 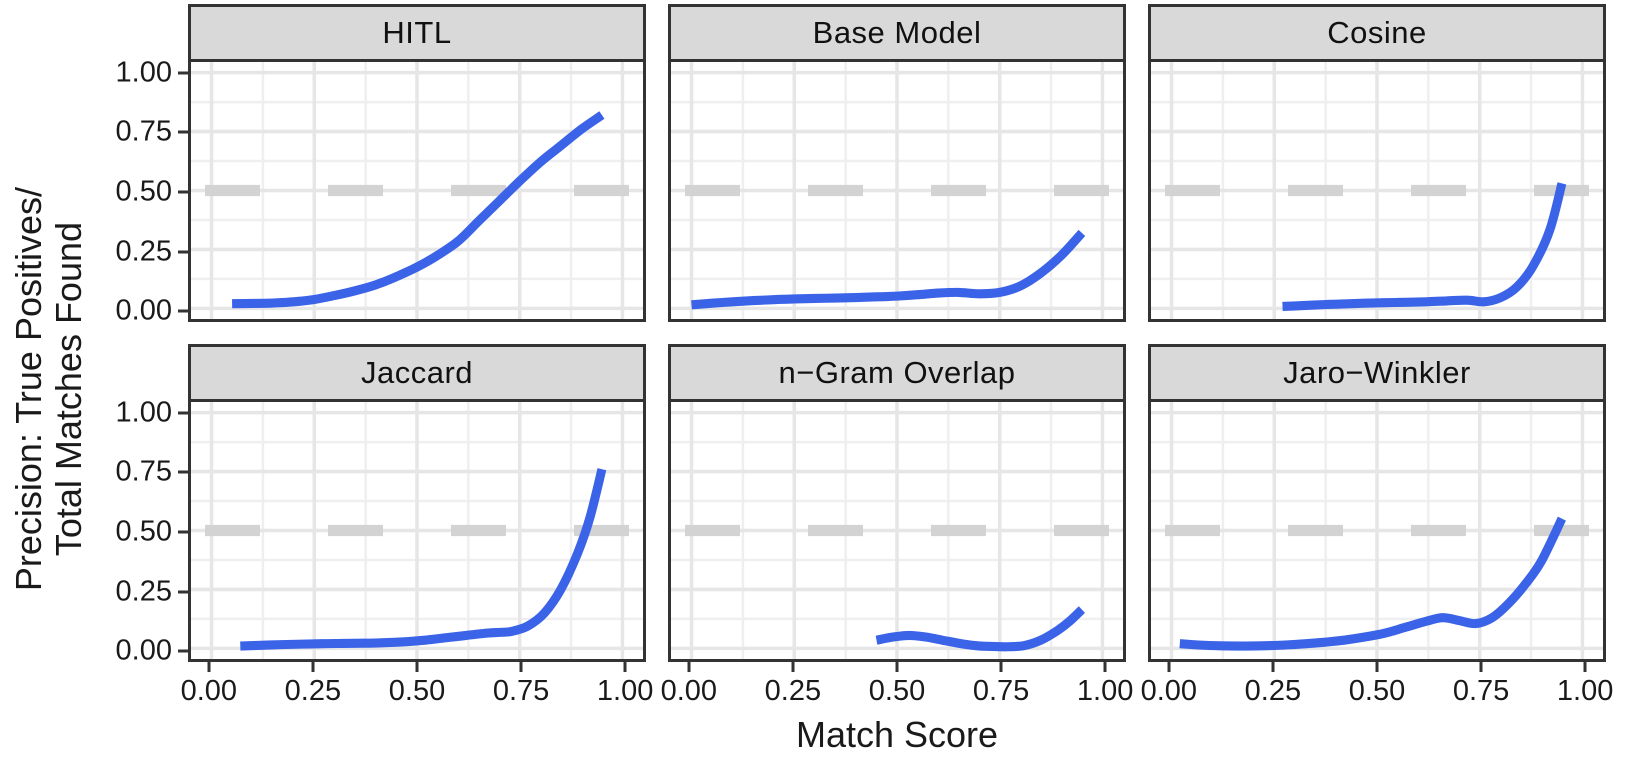 I want to click on facet-strip-jaro-winkler: Jaro−Winkler, so click(x=1377, y=373).